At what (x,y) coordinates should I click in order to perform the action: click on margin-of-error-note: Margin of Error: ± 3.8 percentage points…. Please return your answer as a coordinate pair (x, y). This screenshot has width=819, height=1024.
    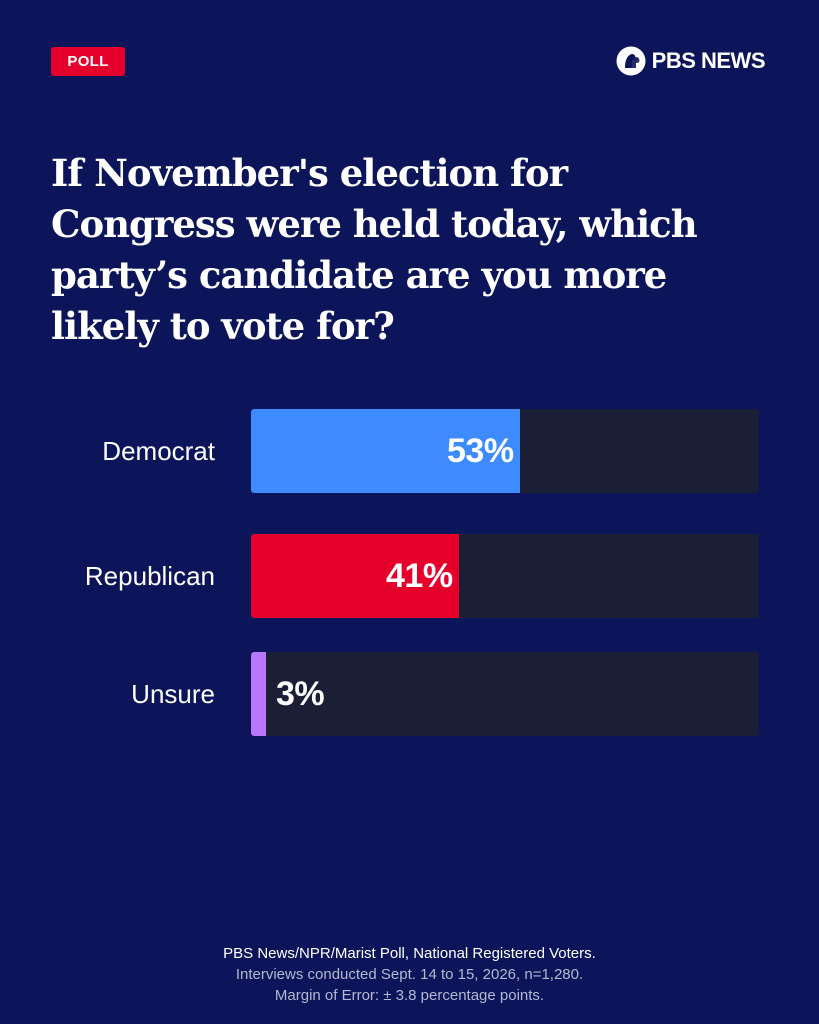
    Looking at the image, I should click on (409, 995).